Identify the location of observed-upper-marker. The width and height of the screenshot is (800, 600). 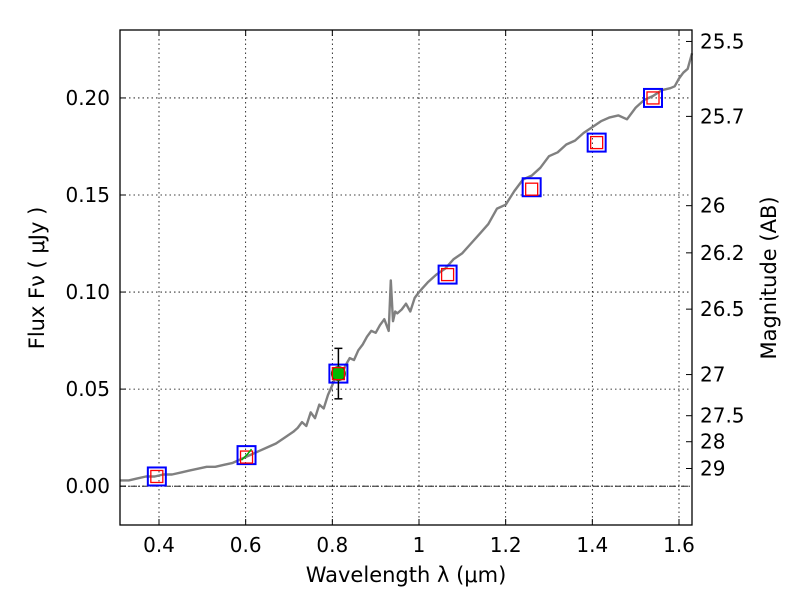
(247, 454).